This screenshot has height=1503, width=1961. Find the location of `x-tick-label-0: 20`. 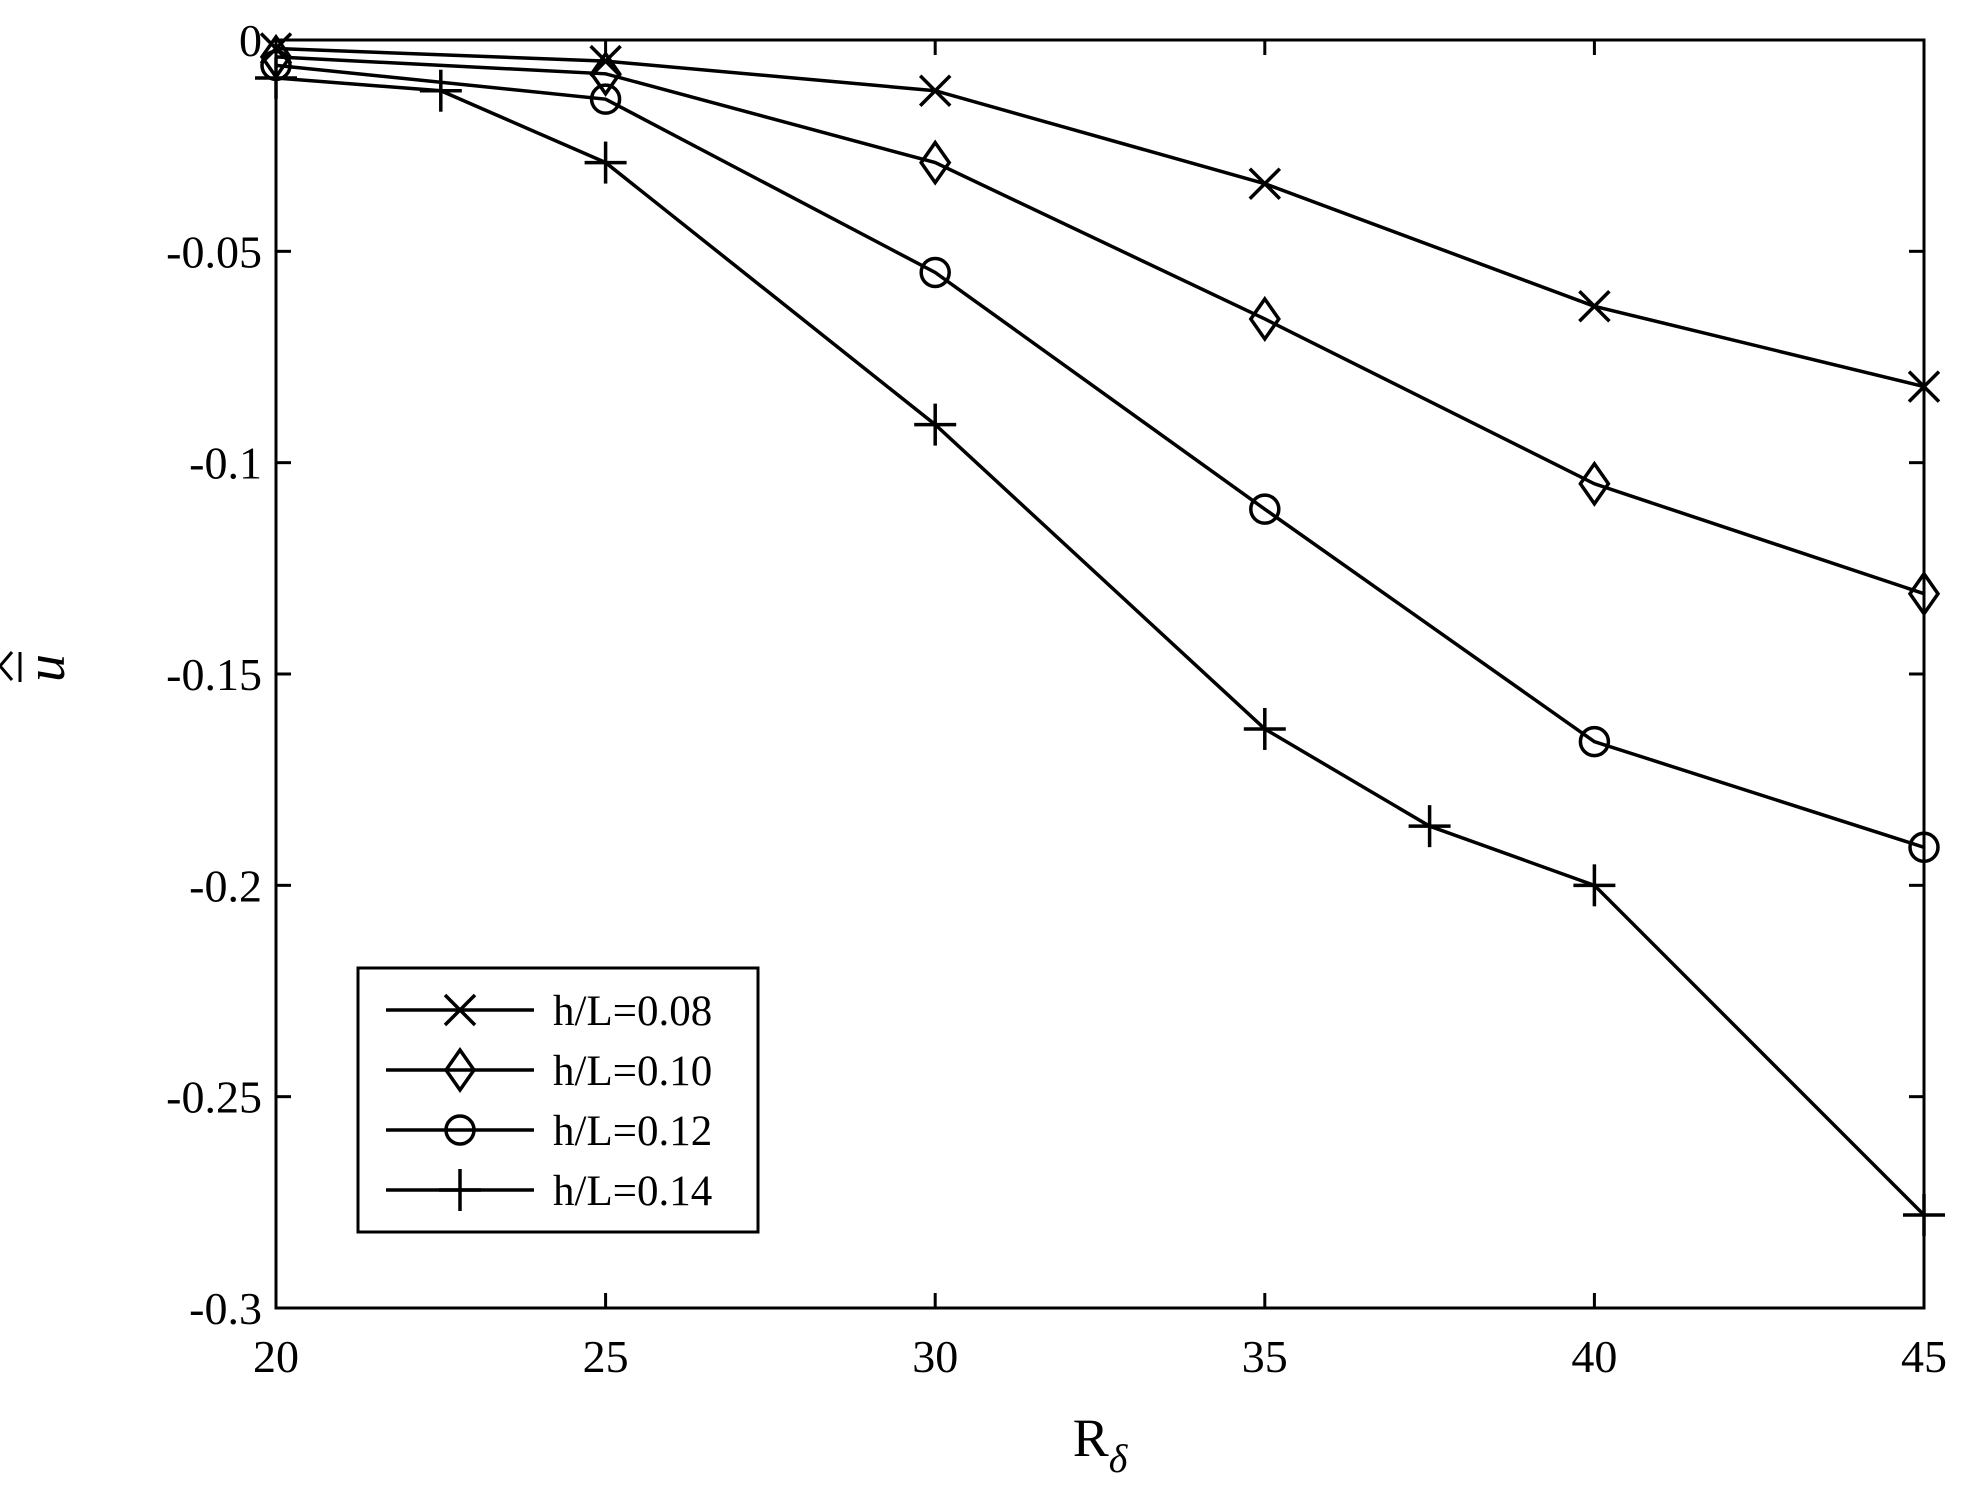

x-tick-label-0: 20 is located at coordinates (276, 1356).